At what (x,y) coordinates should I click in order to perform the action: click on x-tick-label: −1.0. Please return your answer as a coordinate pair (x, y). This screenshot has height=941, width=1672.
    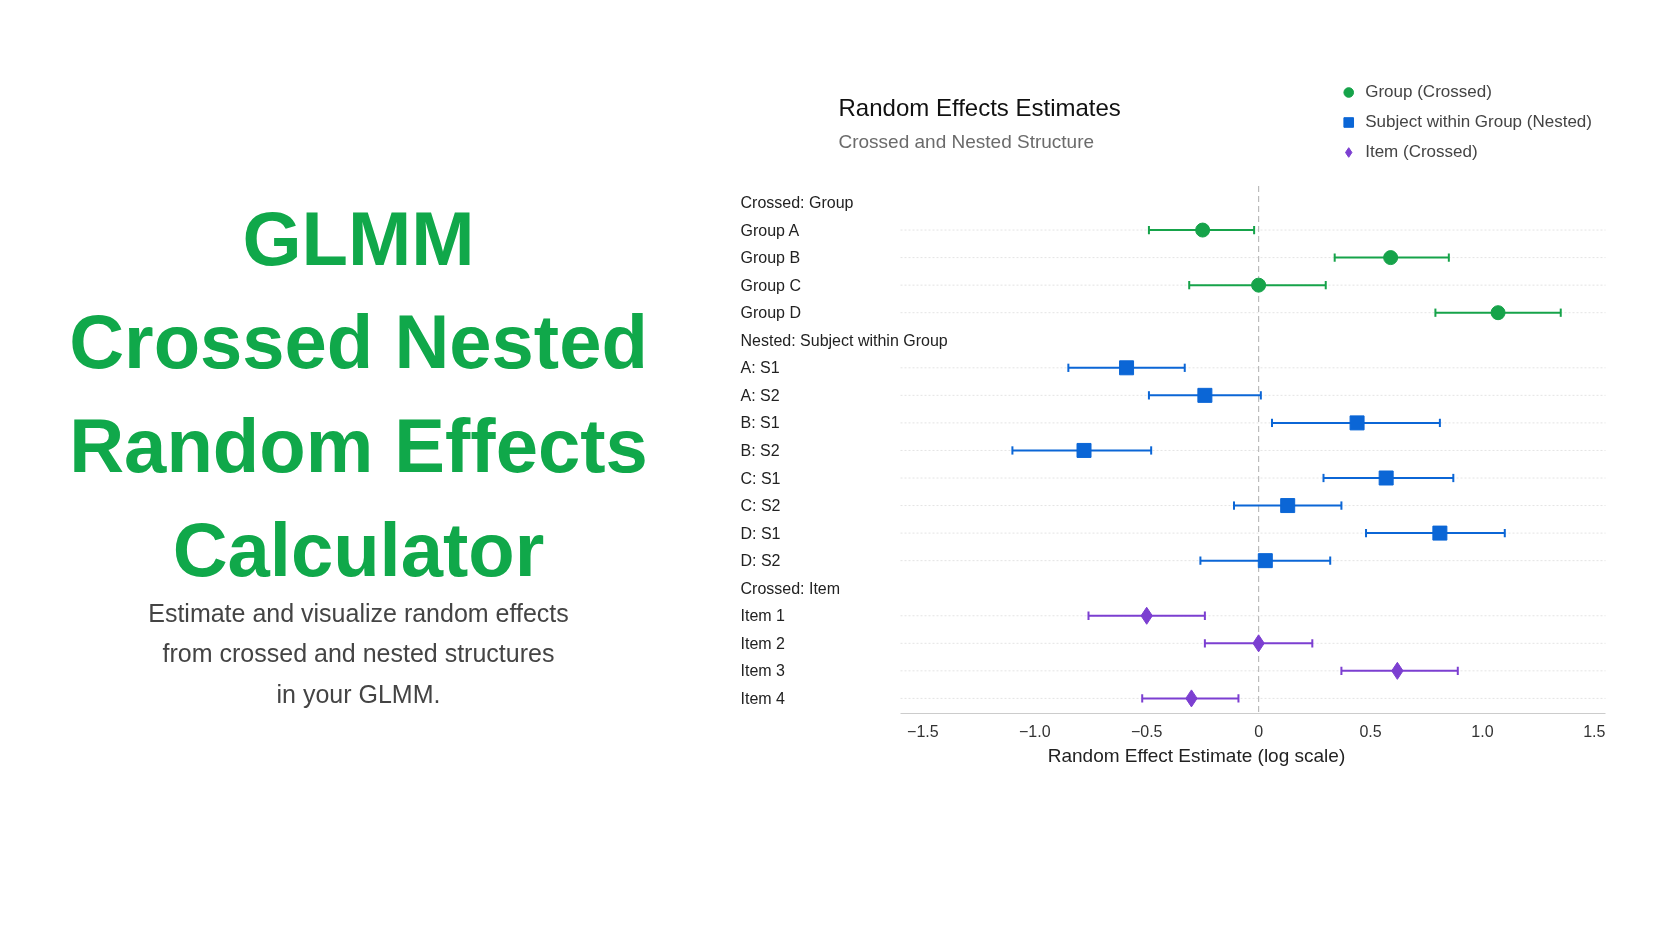
    Looking at the image, I should click on (1034, 731).